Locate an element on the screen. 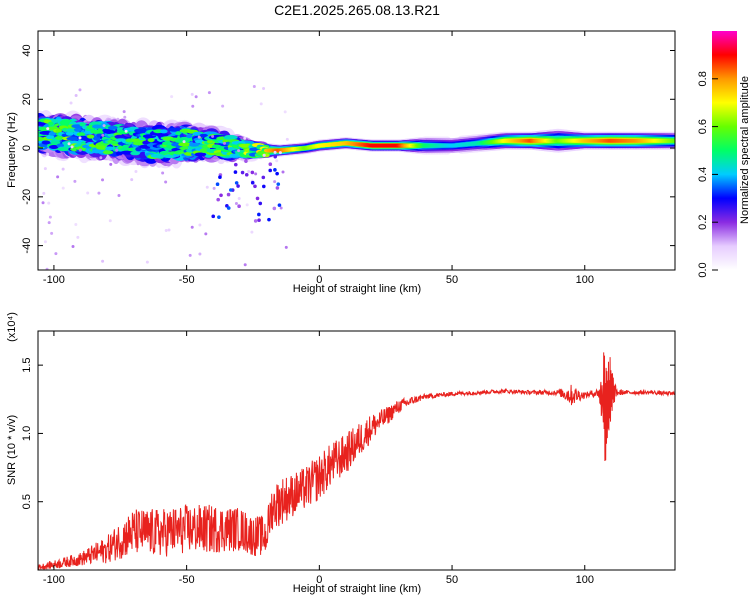 This screenshot has height=600, width=750. spectrogram-x-label: Height of straight line (km) is located at coordinates (357, 289).